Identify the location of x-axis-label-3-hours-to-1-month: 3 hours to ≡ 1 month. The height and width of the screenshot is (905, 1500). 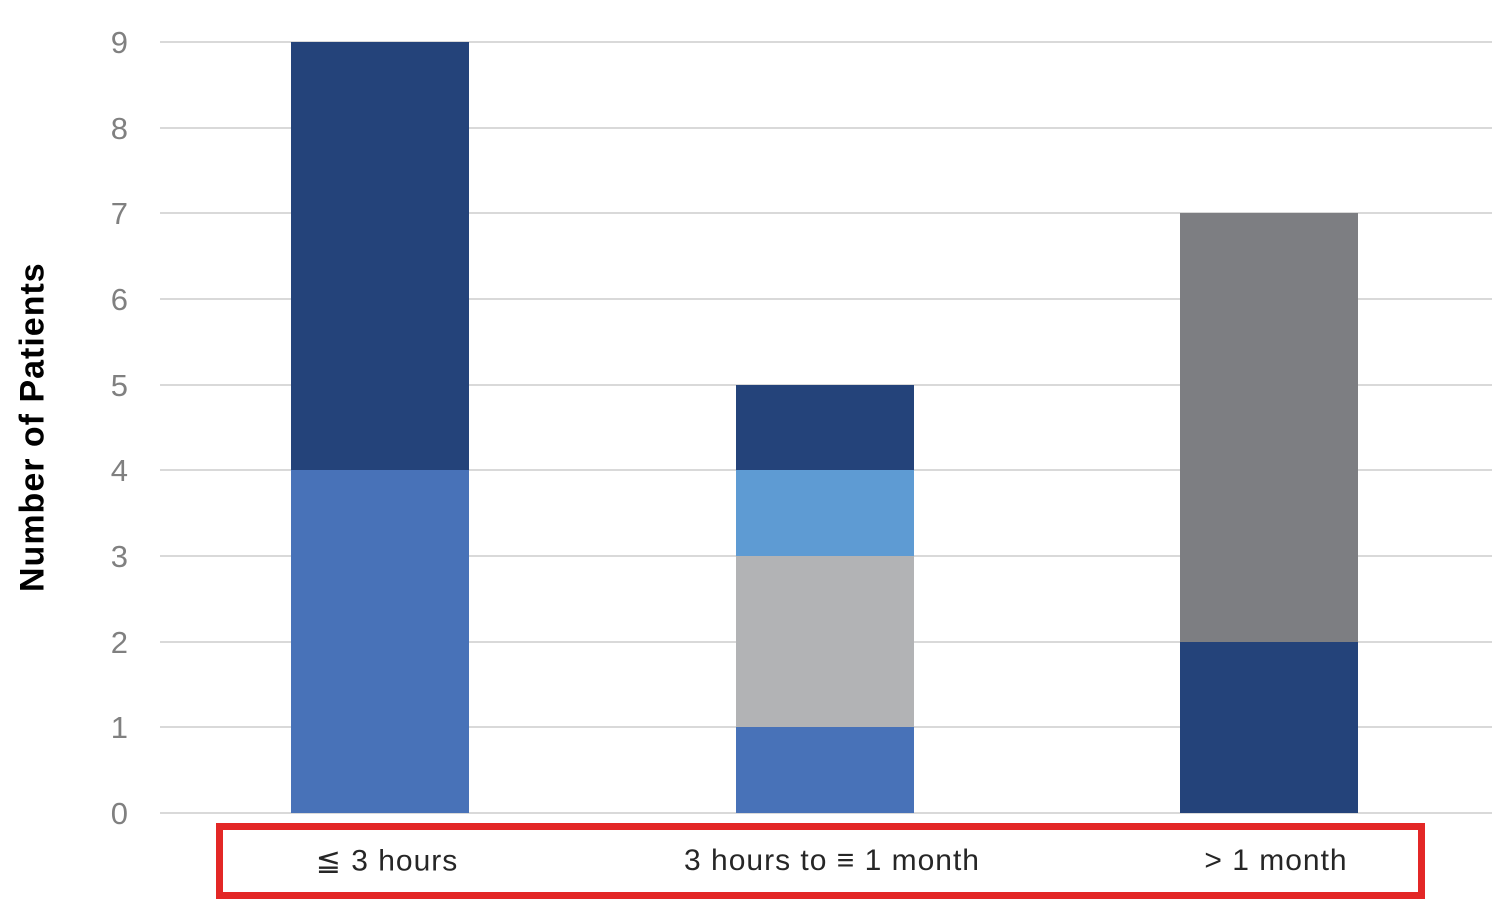
(832, 860).